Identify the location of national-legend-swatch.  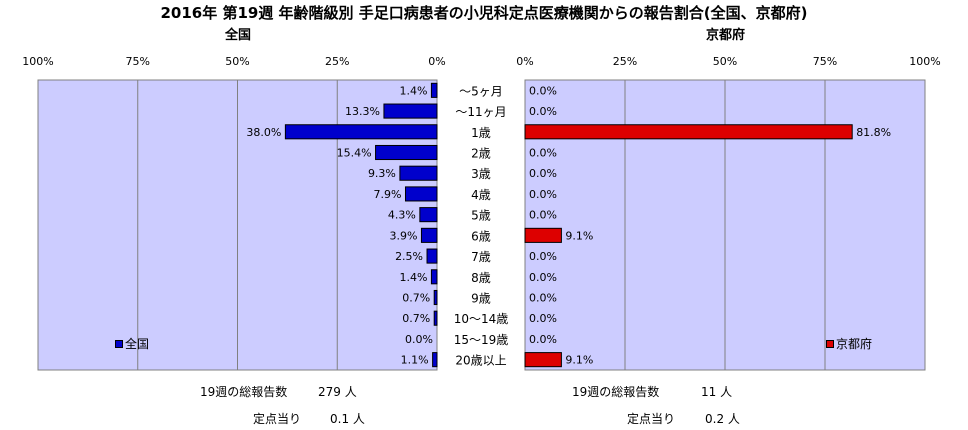
(119, 343).